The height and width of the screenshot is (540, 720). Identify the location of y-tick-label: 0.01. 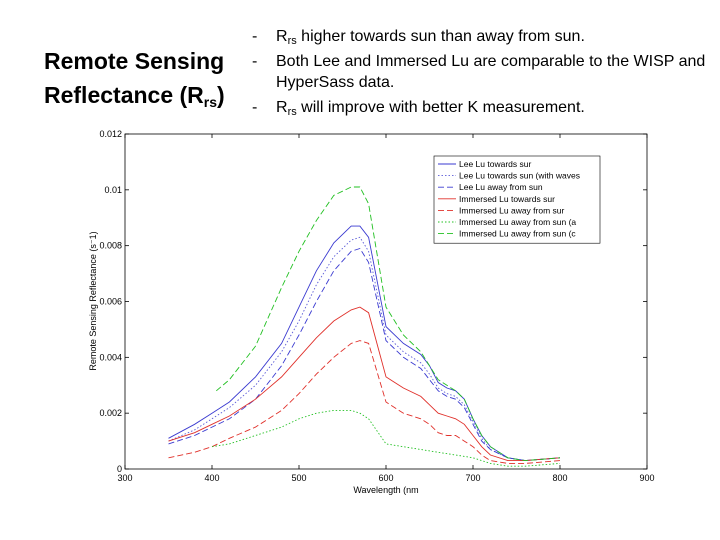
(113, 190).